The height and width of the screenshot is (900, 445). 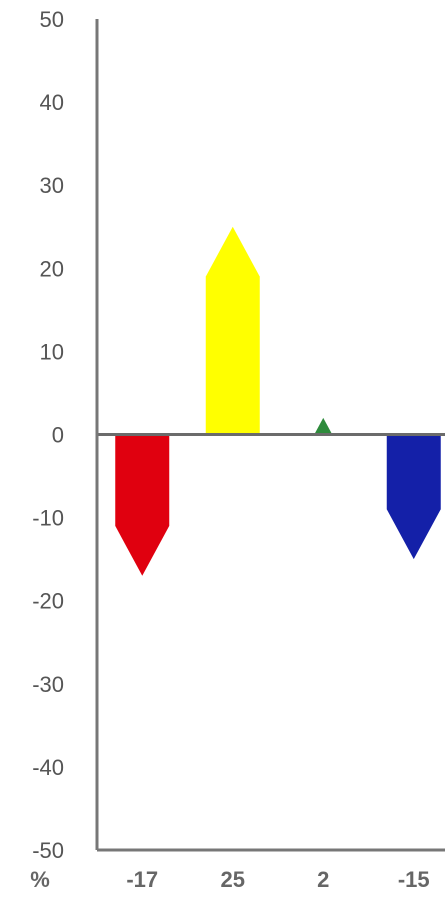 What do you see at coordinates (414, 879) in the screenshot?
I see `x-category-label: -15` at bounding box center [414, 879].